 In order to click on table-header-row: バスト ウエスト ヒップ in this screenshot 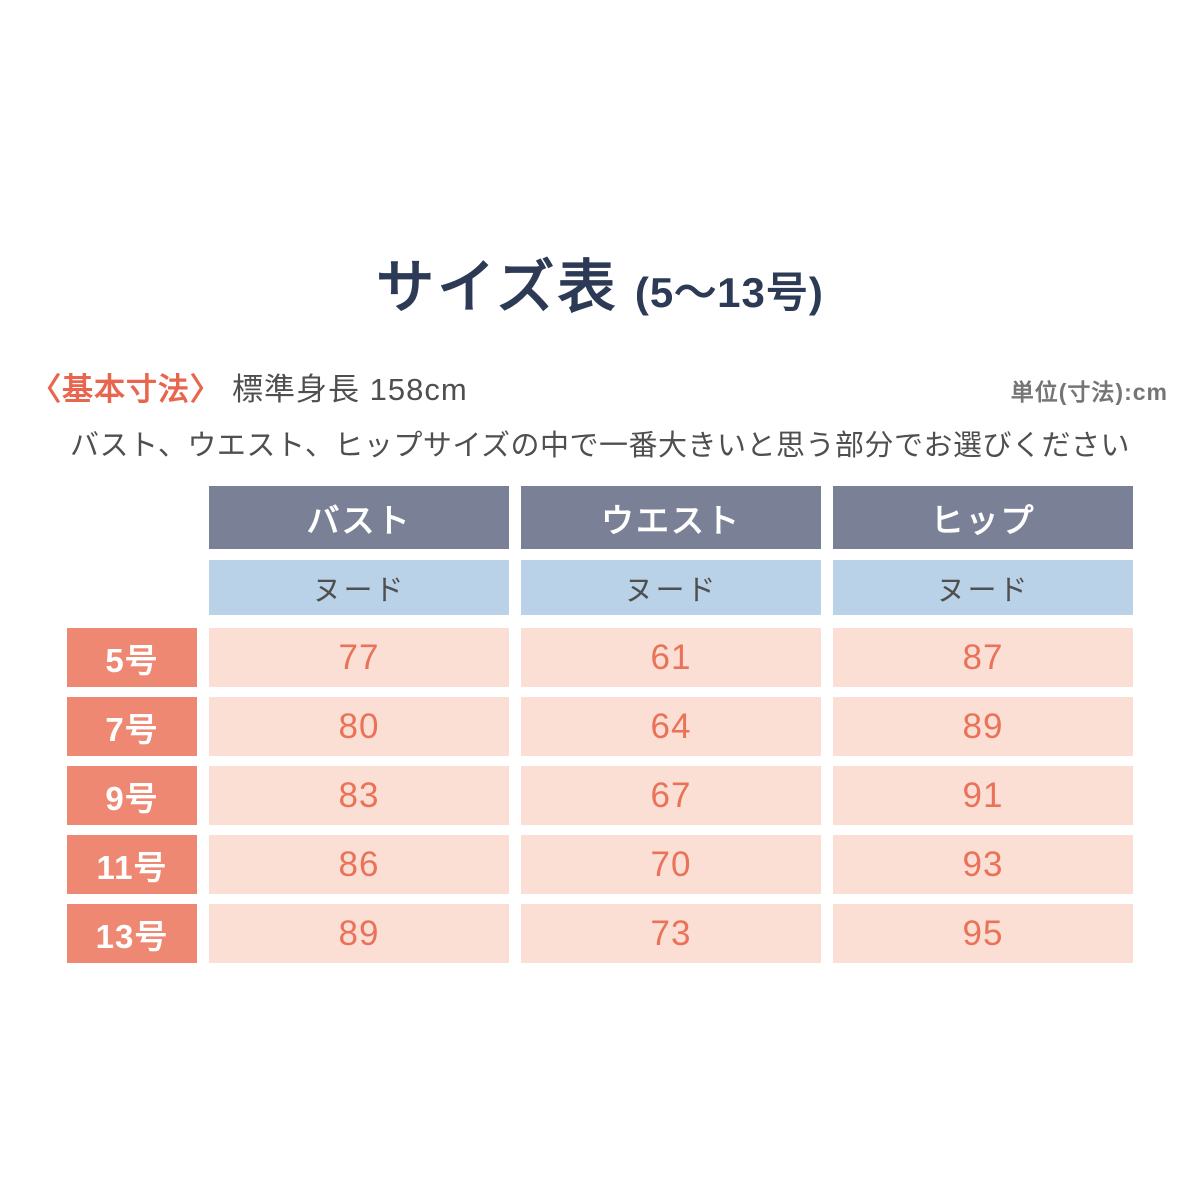, I will do `click(600, 517)`.